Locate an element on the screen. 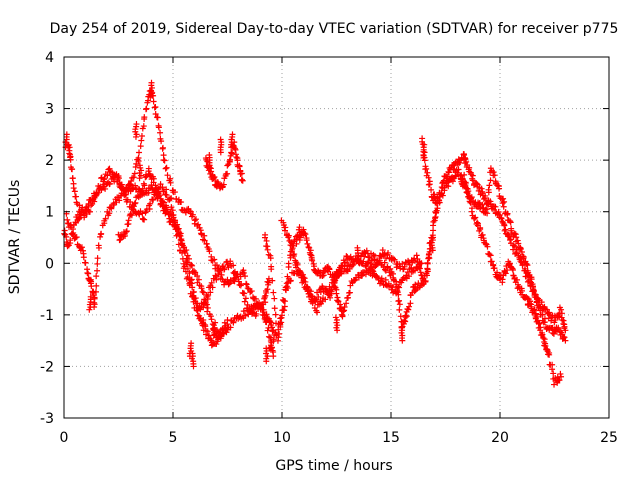  y-tick-label: 2 is located at coordinates (49, 161).